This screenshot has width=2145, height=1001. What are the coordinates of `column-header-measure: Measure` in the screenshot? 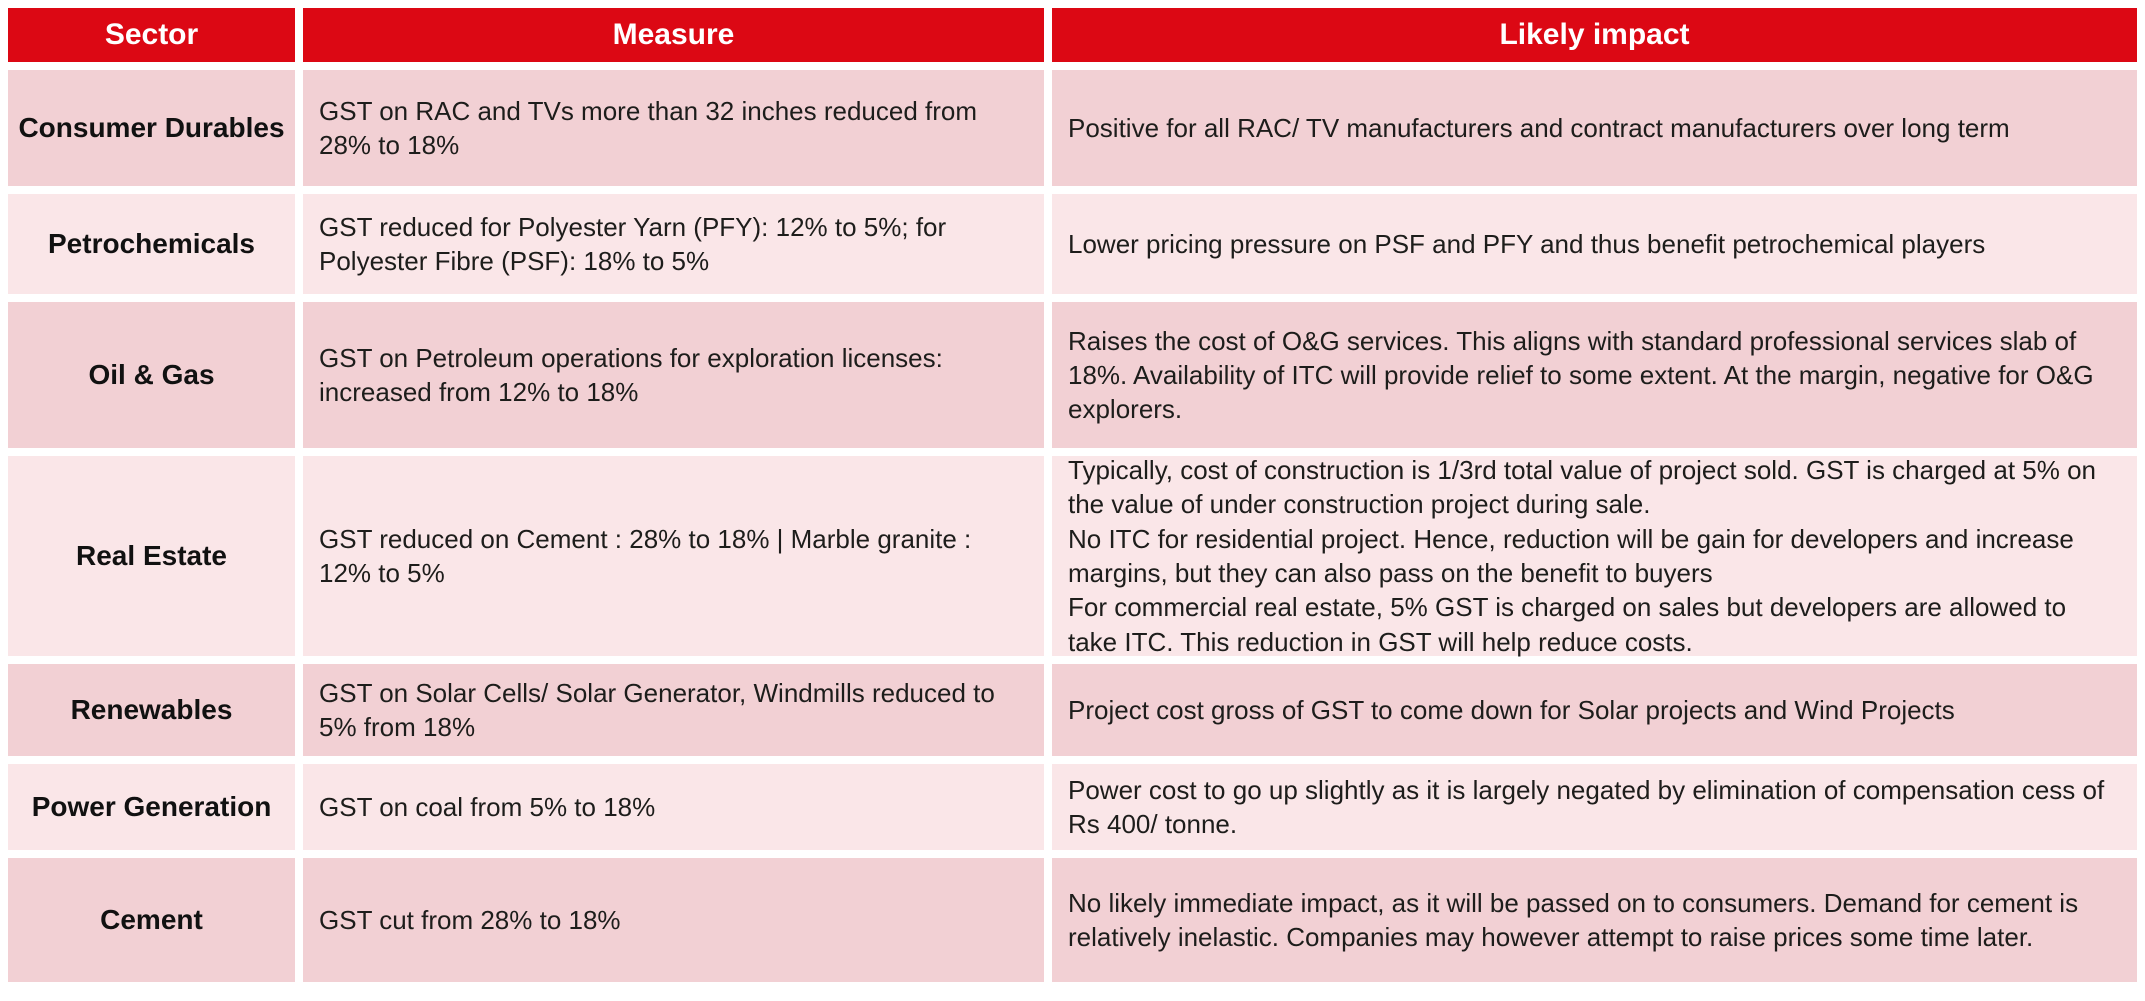 It's located at (673, 35).